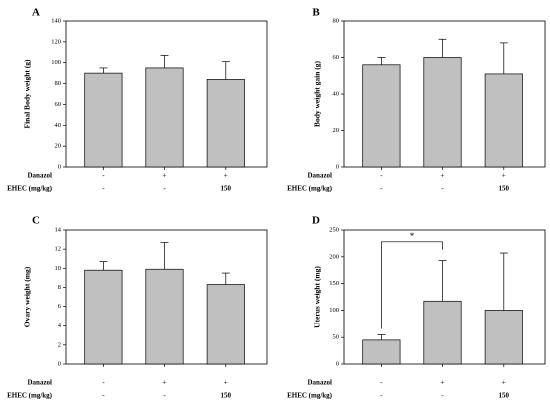  What do you see at coordinates (103, 395) in the screenshot?
I see `chart-2-condition-1-value-0: -` at bounding box center [103, 395].